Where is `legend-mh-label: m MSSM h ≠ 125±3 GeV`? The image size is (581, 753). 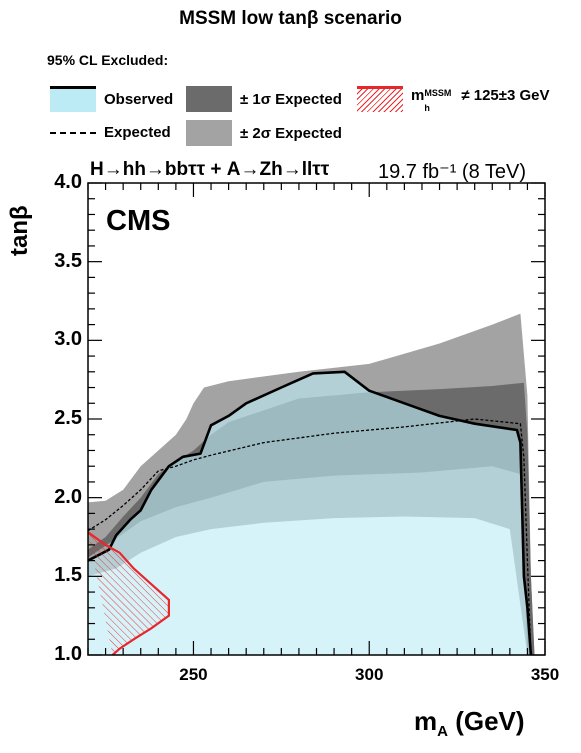 legend-mh-label: m MSSM h ≠ 125±3 GeV is located at coordinates (480, 100).